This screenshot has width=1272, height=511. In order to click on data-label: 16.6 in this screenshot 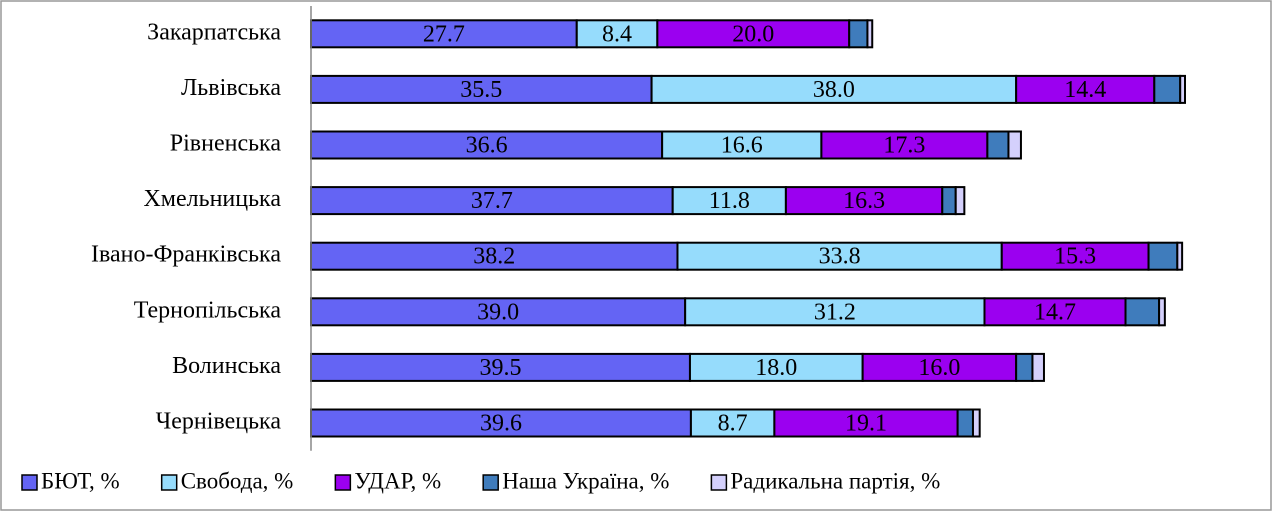, I will do `click(742, 146)`.